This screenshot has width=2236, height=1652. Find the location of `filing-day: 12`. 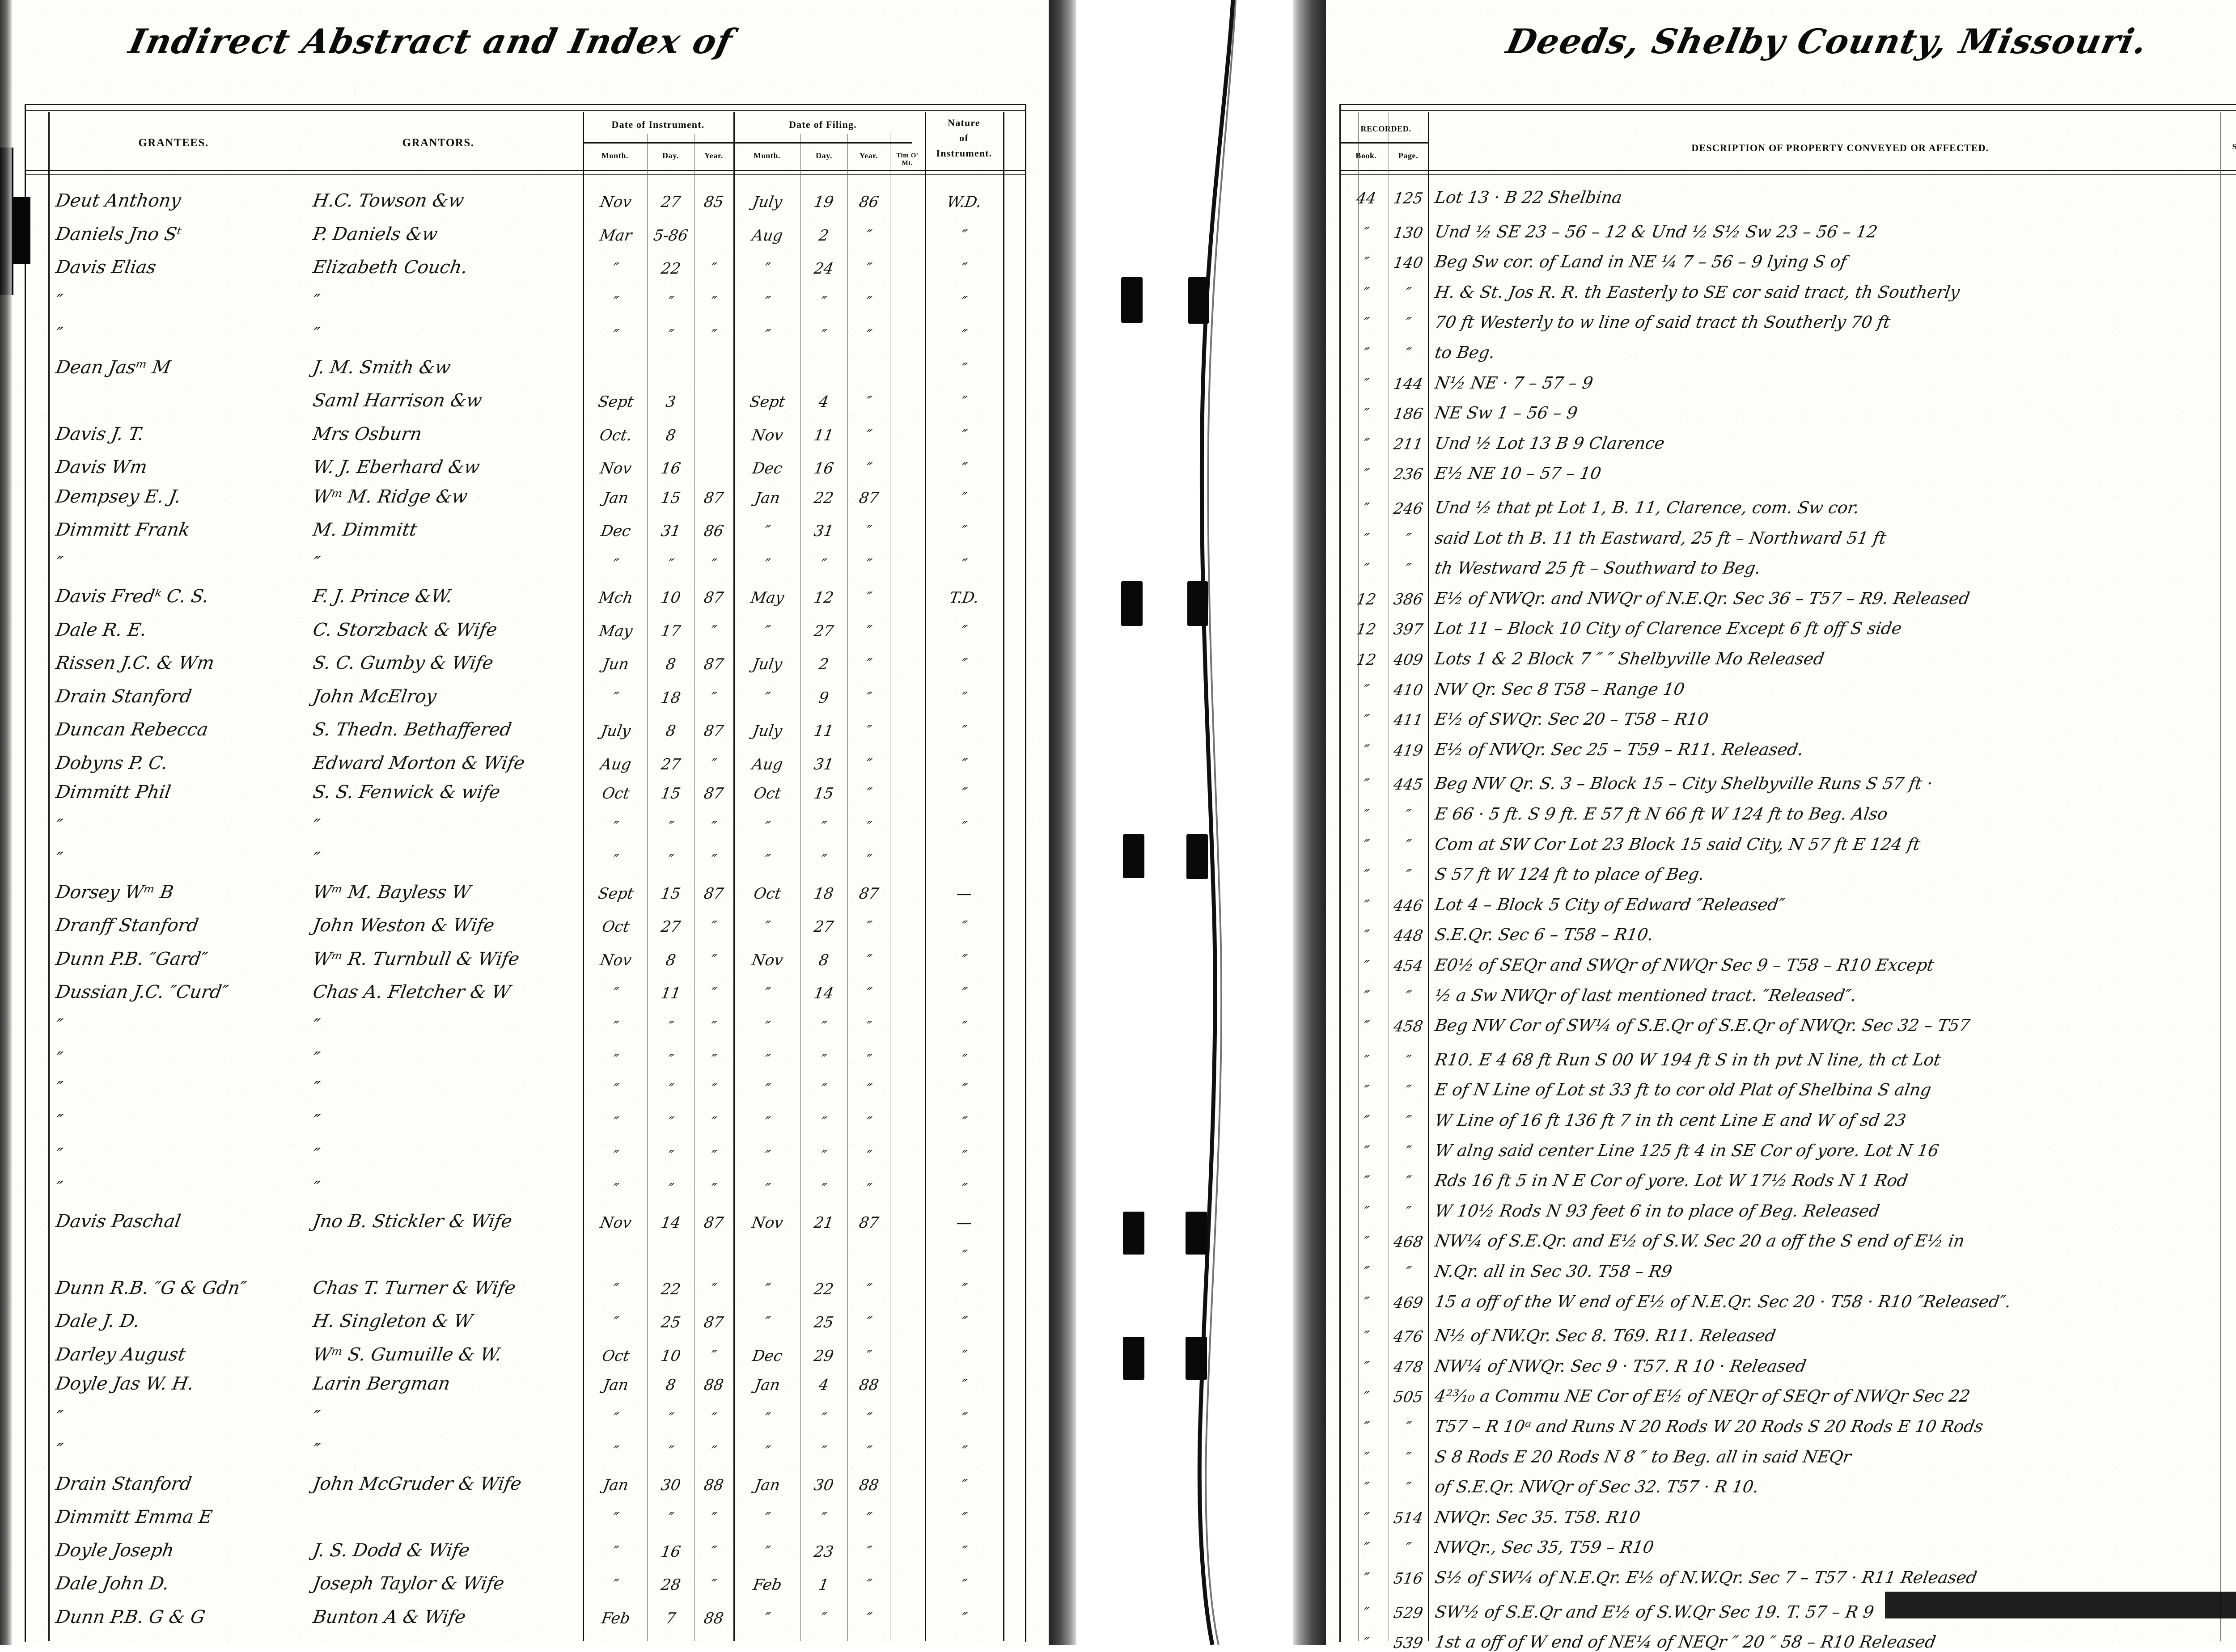

filing-day: 12 is located at coordinates (824, 598).